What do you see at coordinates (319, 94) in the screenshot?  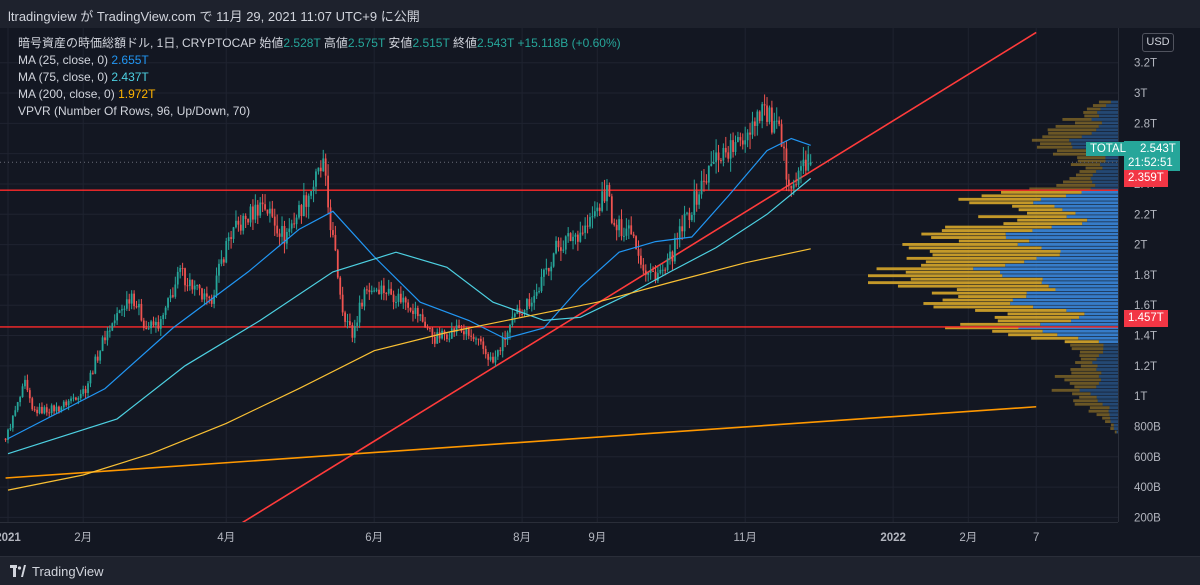 I see `ma200-legend-row: MA (200, close, 0) 1.972T` at bounding box center [319, 94].